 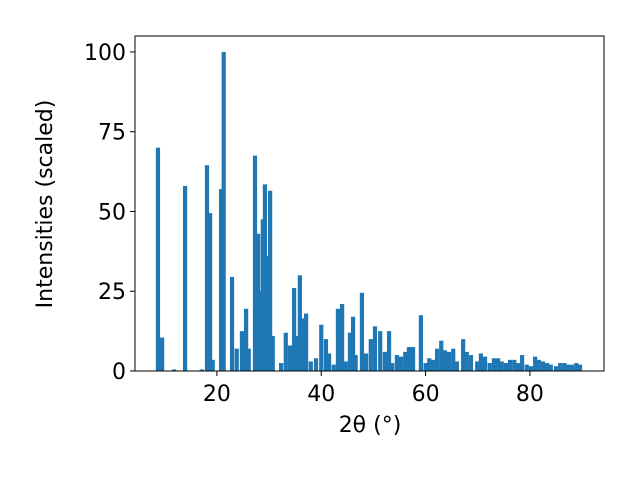 What do you see at coordinates (112, 212) in the screenshot?
I see `y-tick-label: 50` at bounding box center [112, 212].